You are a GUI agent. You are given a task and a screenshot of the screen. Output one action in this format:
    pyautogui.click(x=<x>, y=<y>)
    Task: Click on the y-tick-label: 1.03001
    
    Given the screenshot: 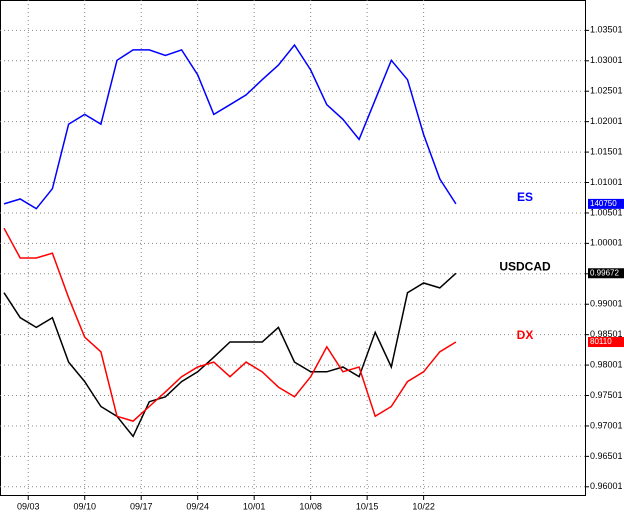 What is the action you would take?
    pyautogui.click(x=606, y=60)
    